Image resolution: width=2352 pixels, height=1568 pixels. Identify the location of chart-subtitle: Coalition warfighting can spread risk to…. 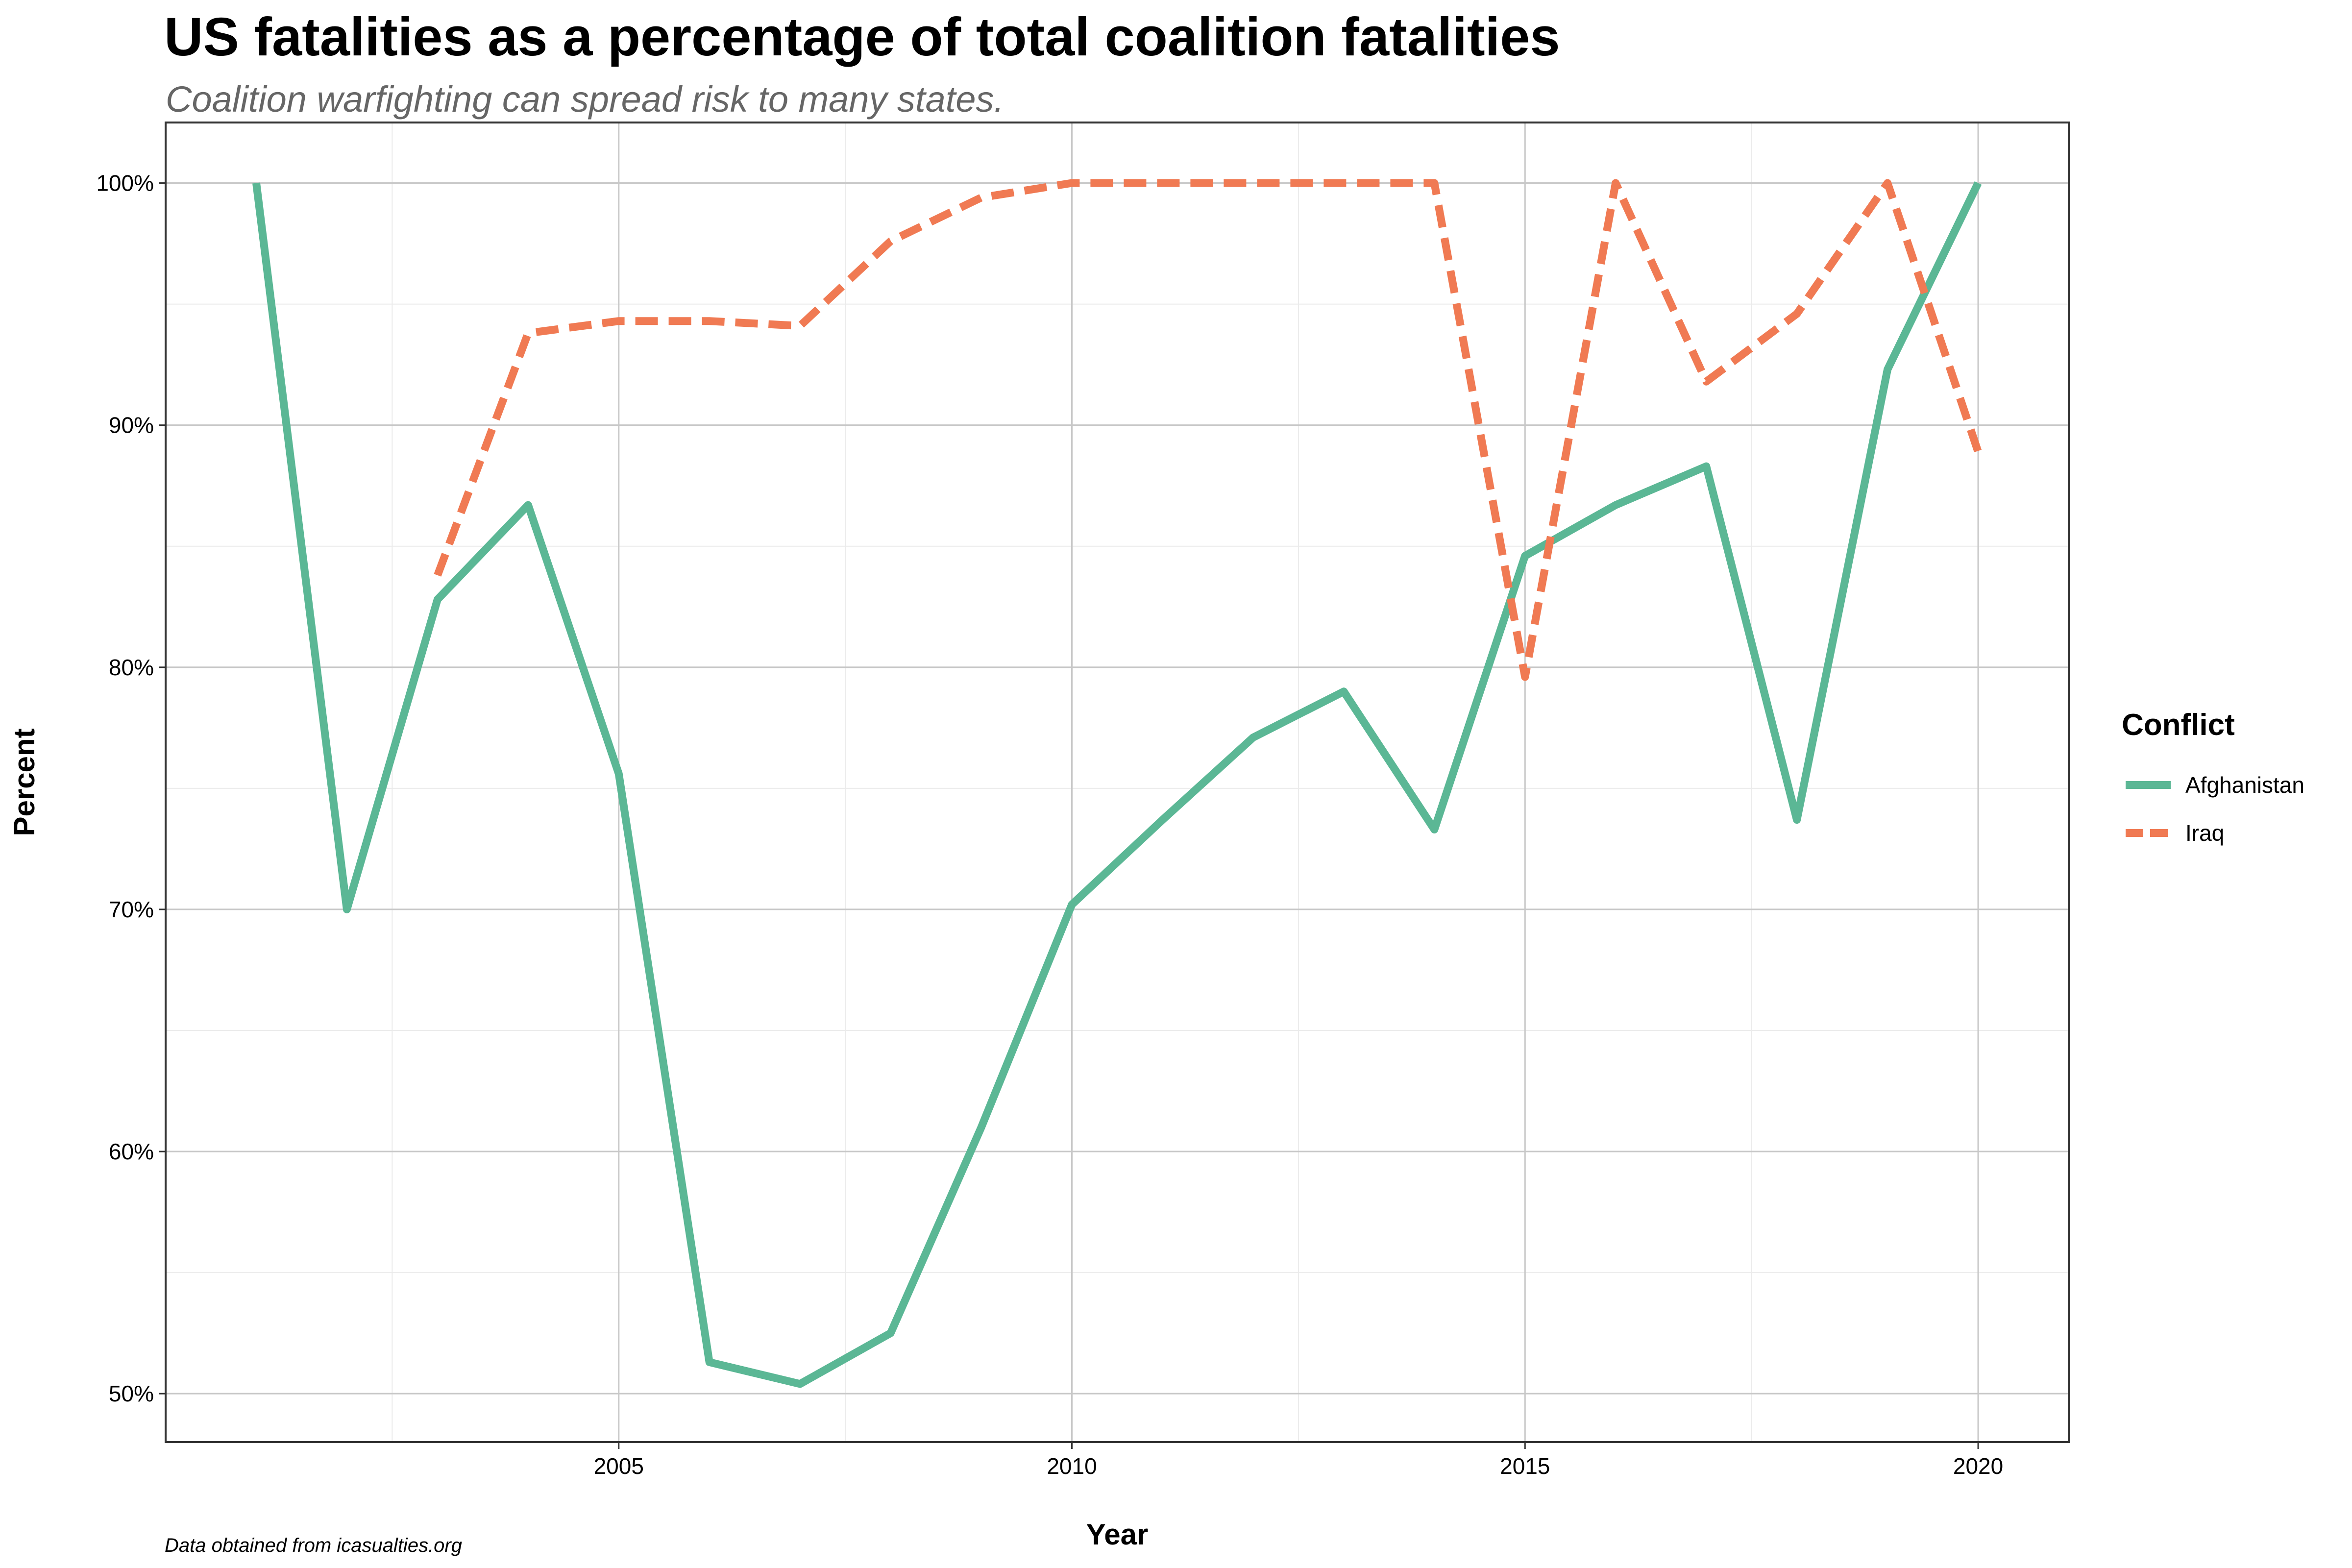
(585, 99).